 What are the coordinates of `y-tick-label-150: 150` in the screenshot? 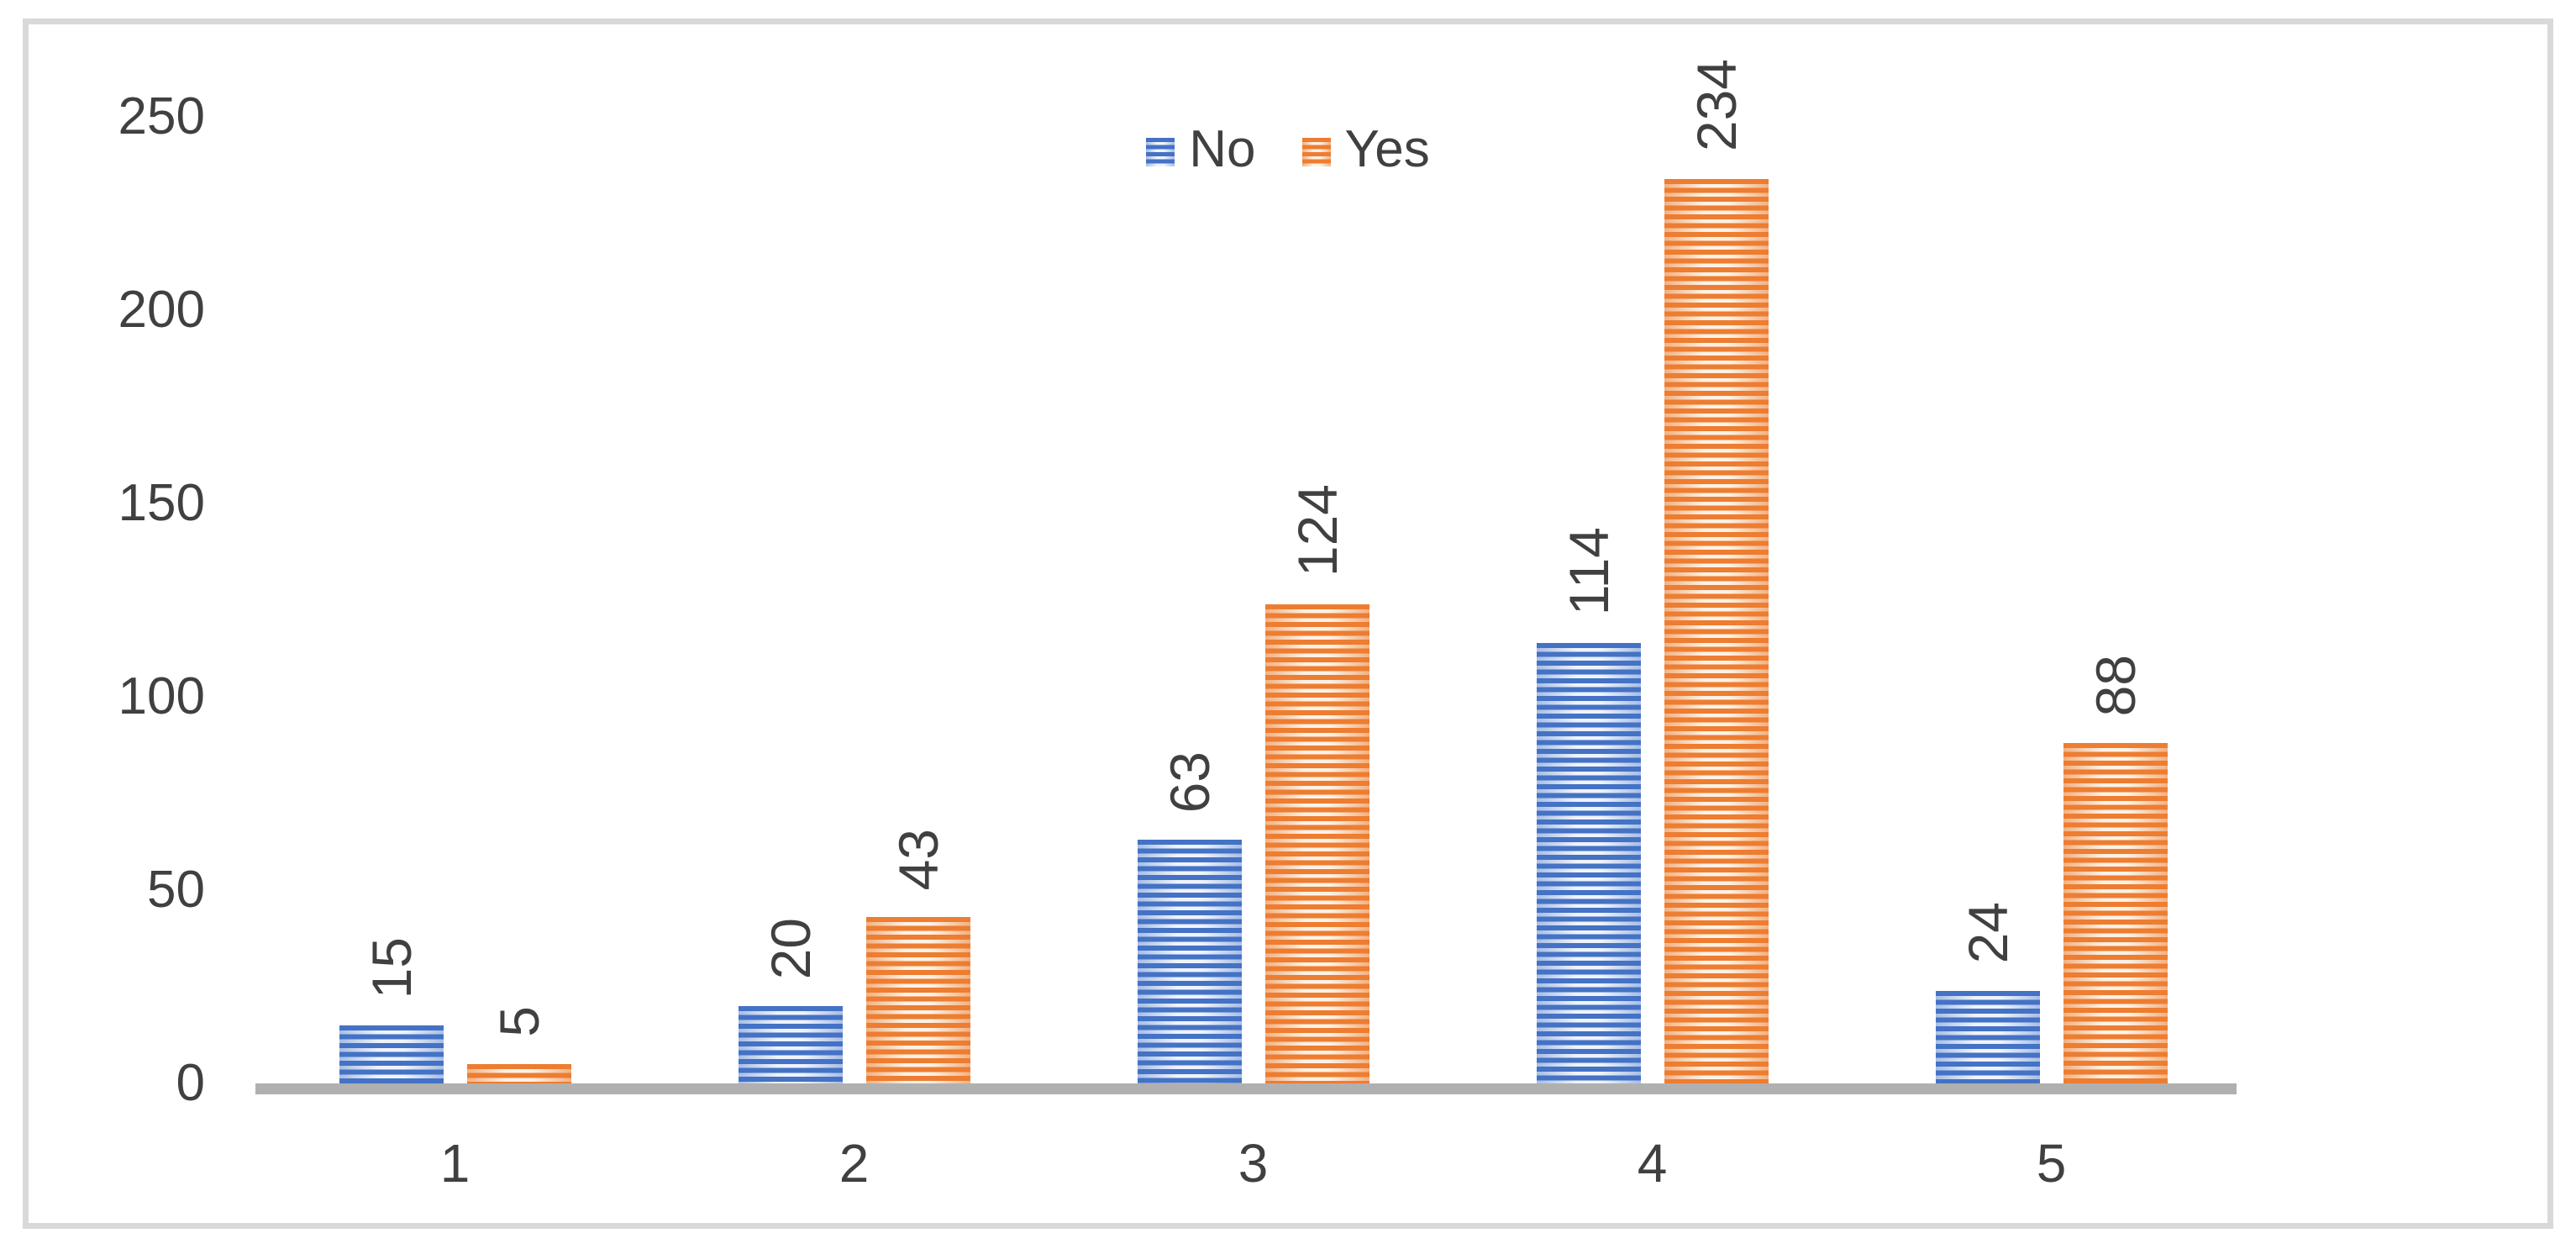 It's located at (161, 503).